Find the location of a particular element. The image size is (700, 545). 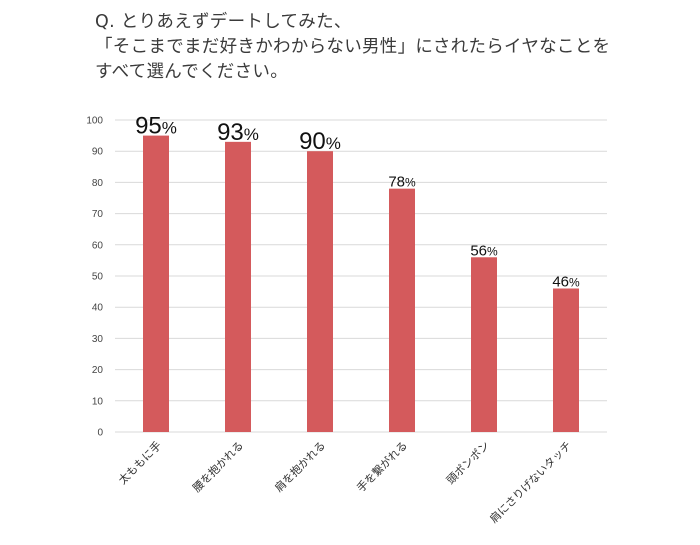

data-label-value: 93 is located at coordinates (230, 132).